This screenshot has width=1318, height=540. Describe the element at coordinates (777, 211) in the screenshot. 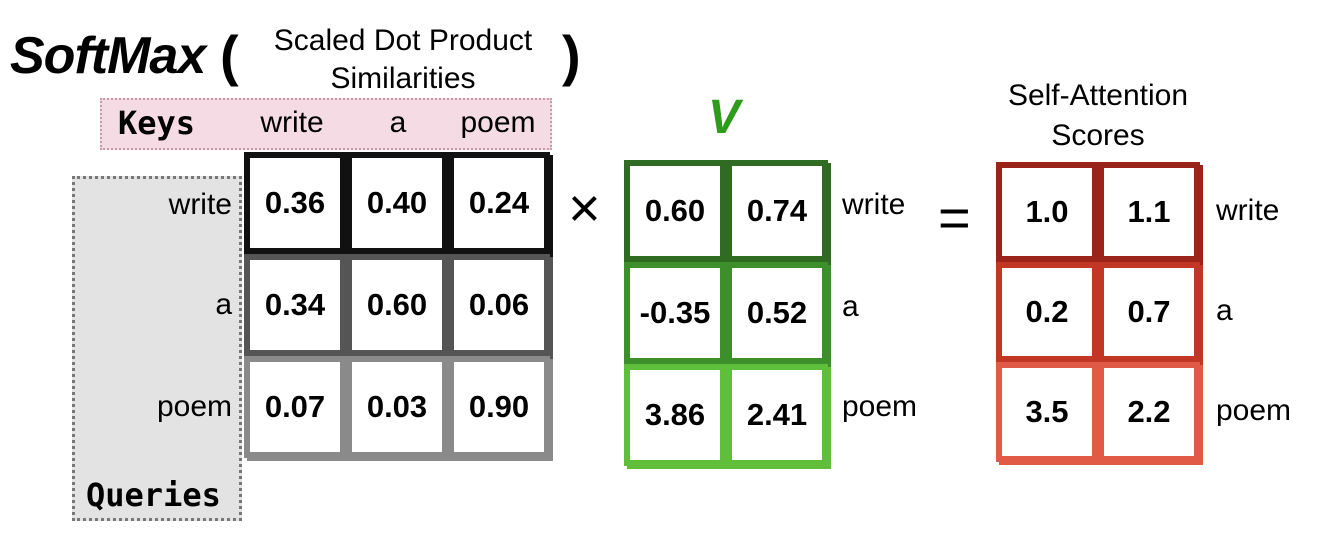

I see `v-cell-r0-c1: 0.74` at that location.